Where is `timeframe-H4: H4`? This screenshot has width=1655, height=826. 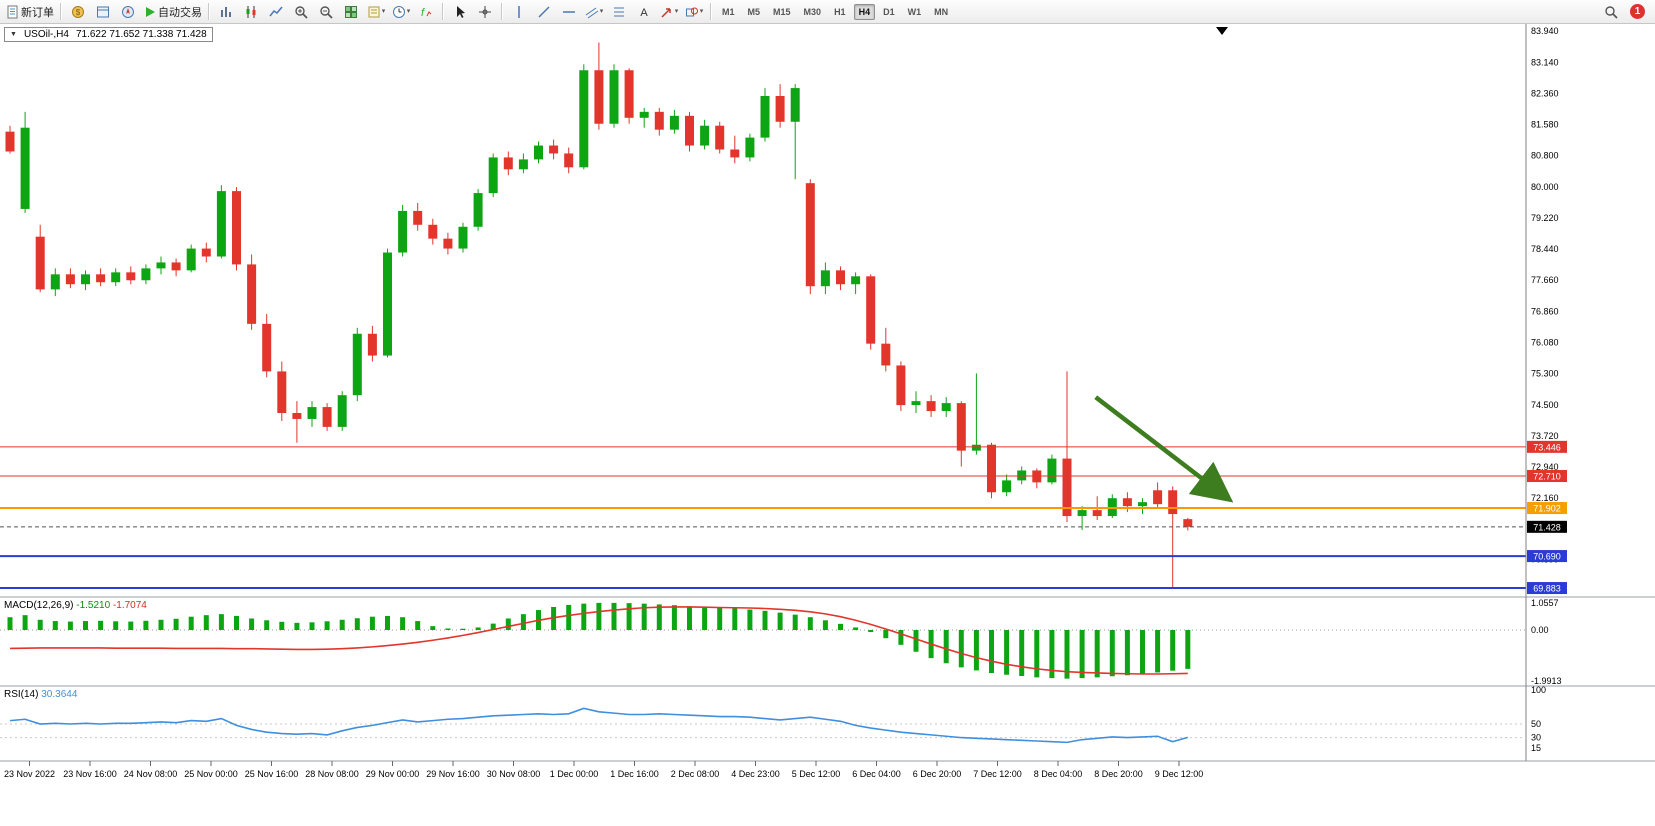 timeframe-H4: H4 is located at coordinates (864, 11).